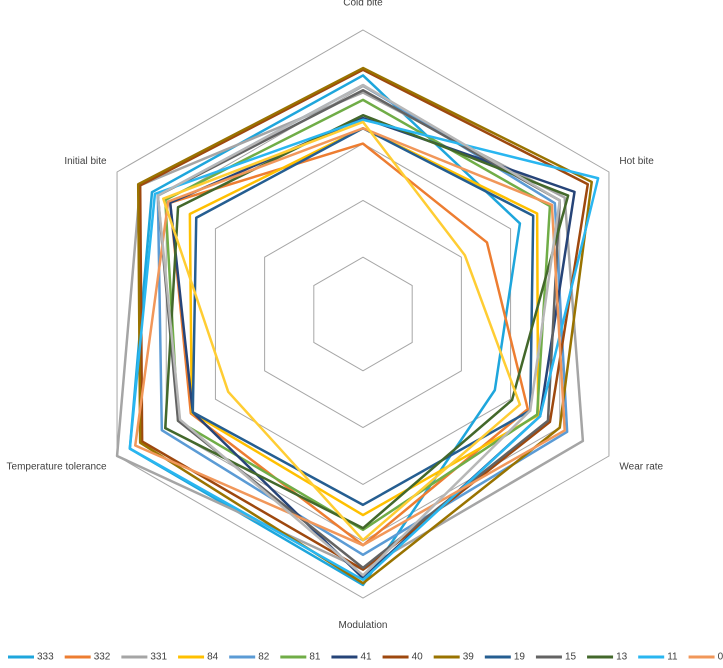  Describe the element at coordinates (418, 657) in the screenshot. I see `legend-label: 40` at that location.